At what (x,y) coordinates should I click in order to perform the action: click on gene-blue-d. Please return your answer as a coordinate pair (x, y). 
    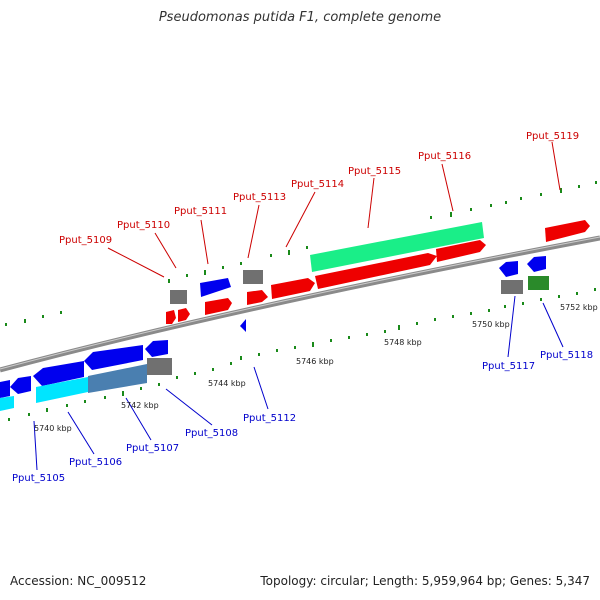
    Looking at the image, I should click on (113, 357).